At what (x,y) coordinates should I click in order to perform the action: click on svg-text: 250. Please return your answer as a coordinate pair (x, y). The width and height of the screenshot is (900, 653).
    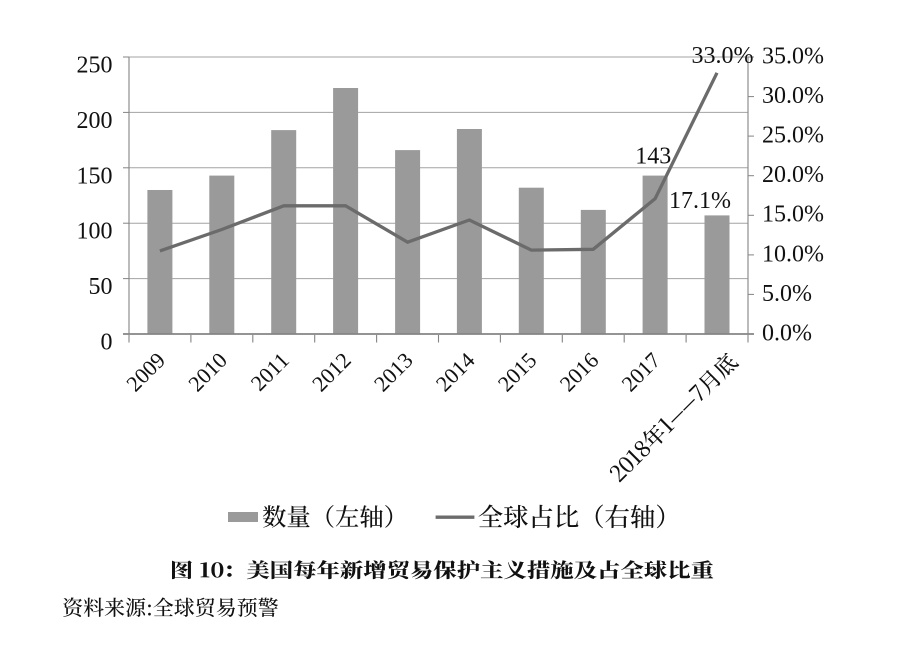
    Looking at the image, I should click on (95, 65).